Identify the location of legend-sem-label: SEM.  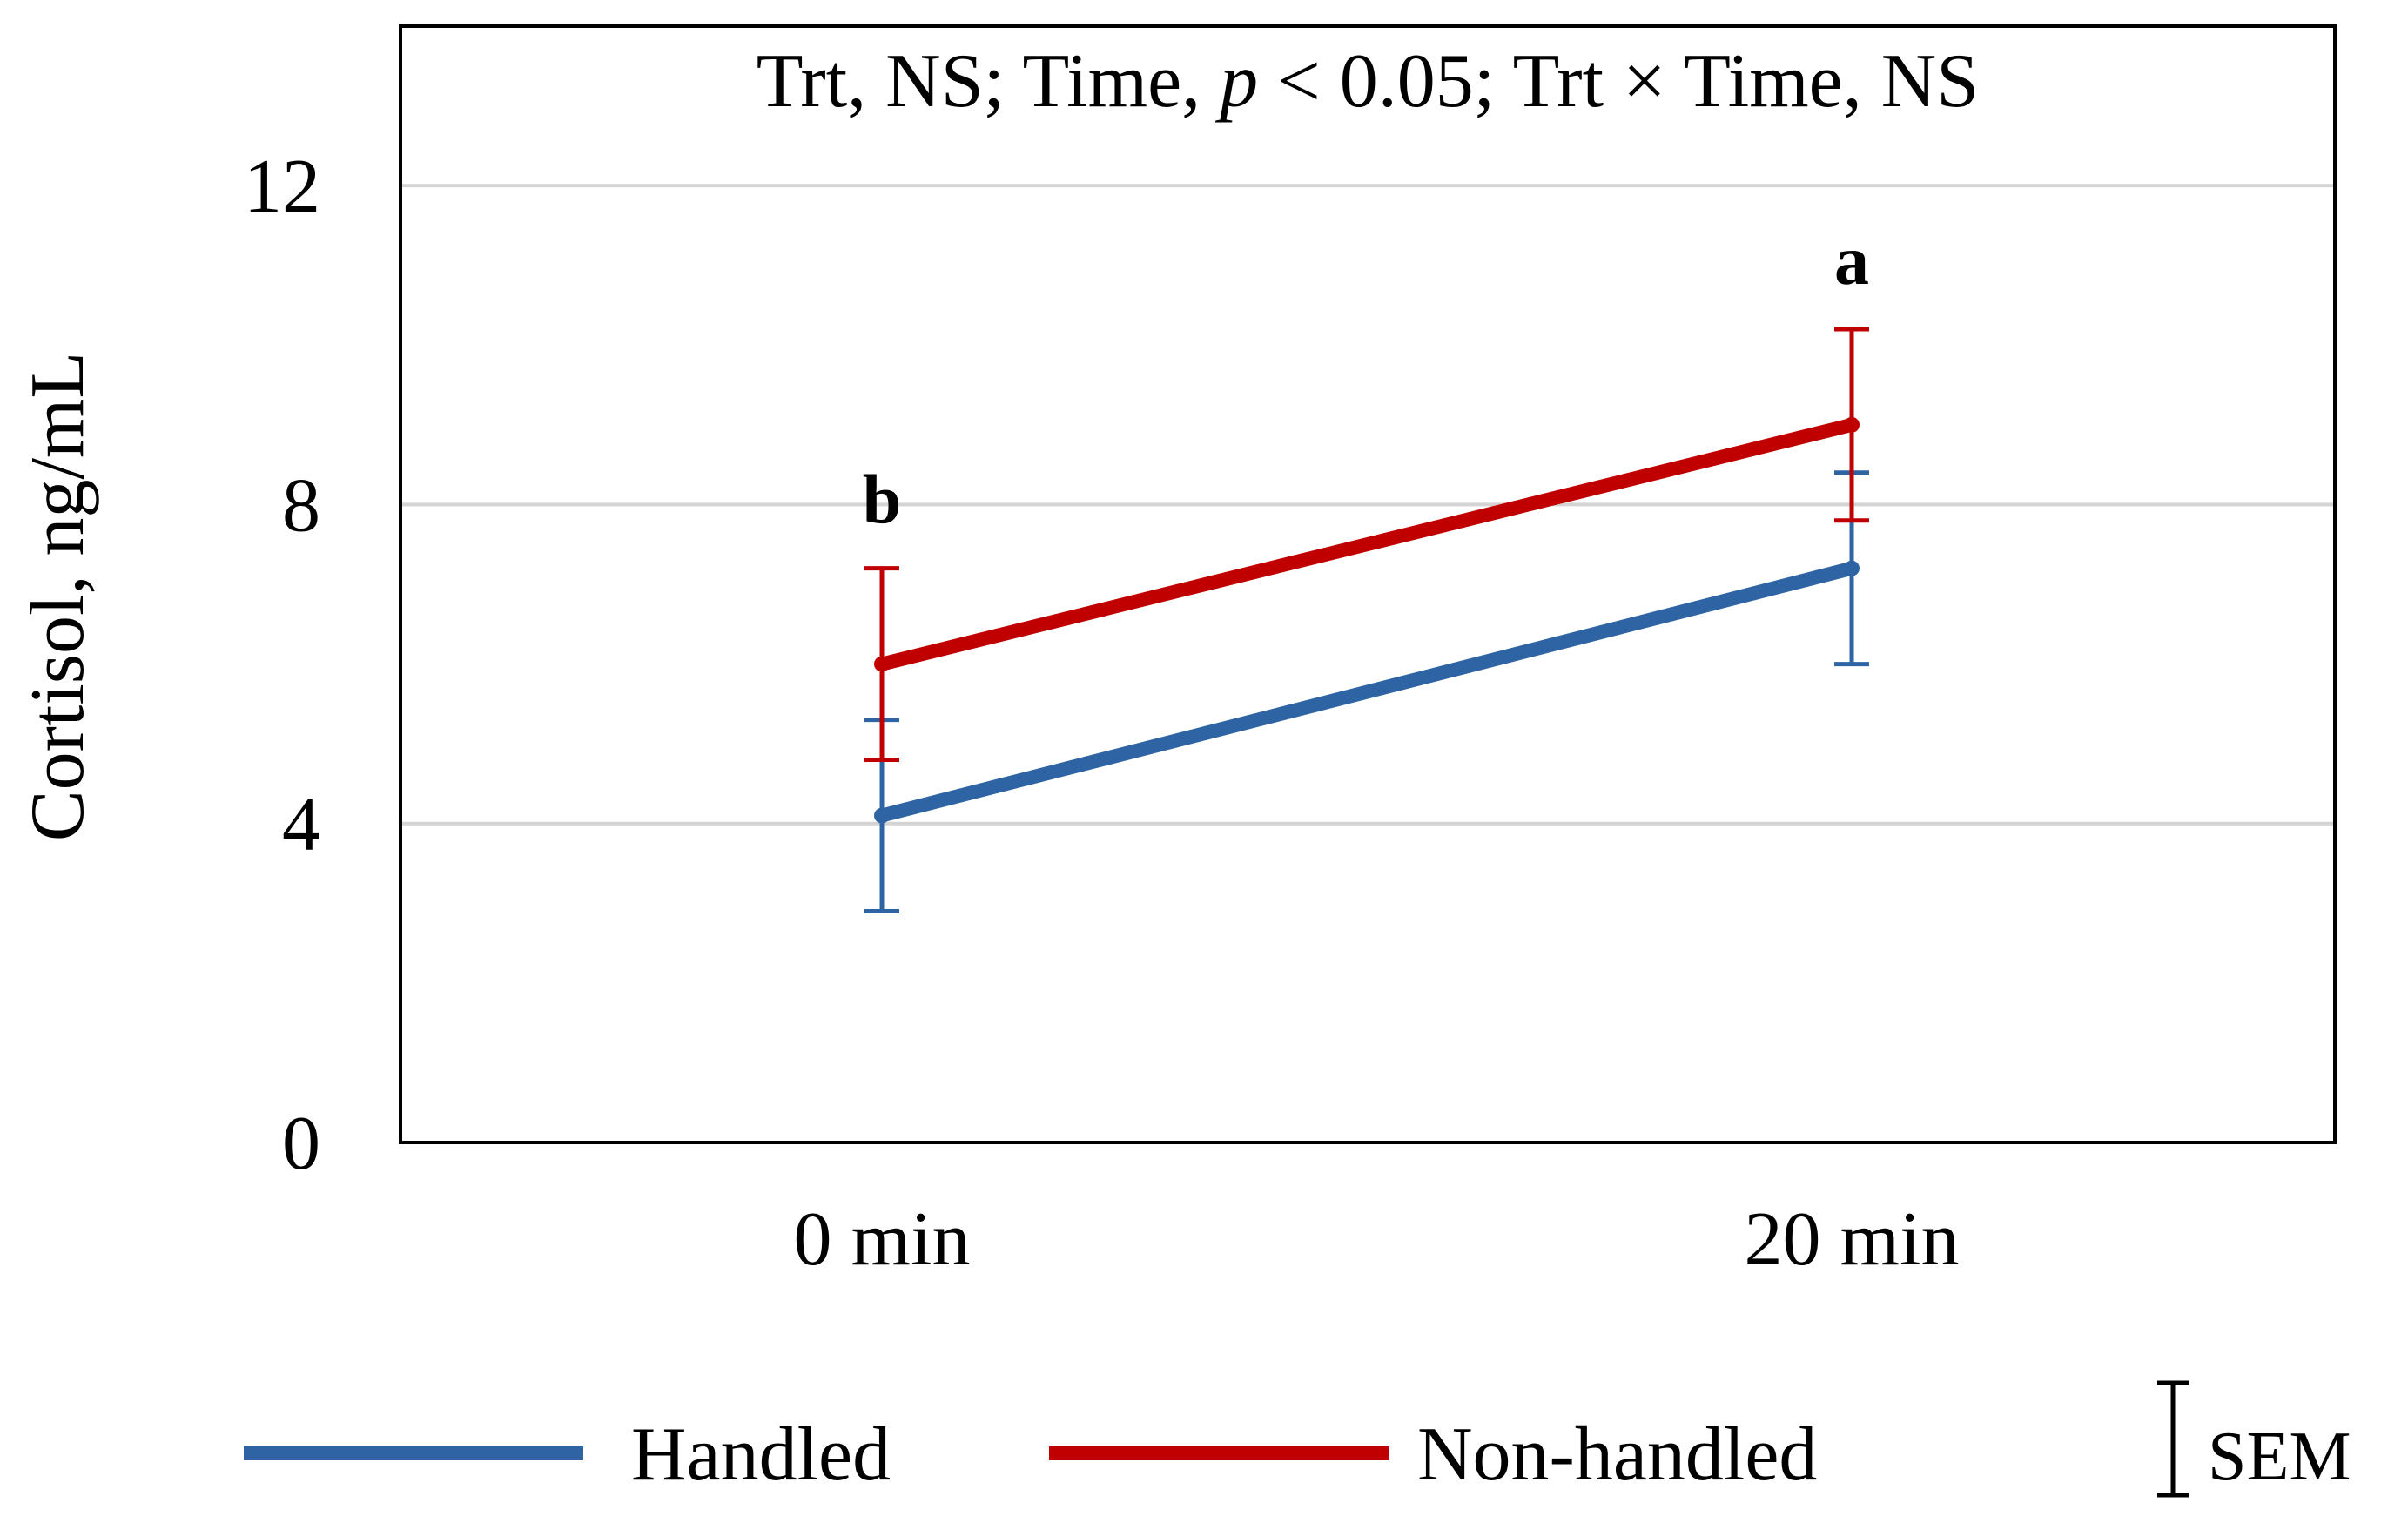
(2279, 1457).